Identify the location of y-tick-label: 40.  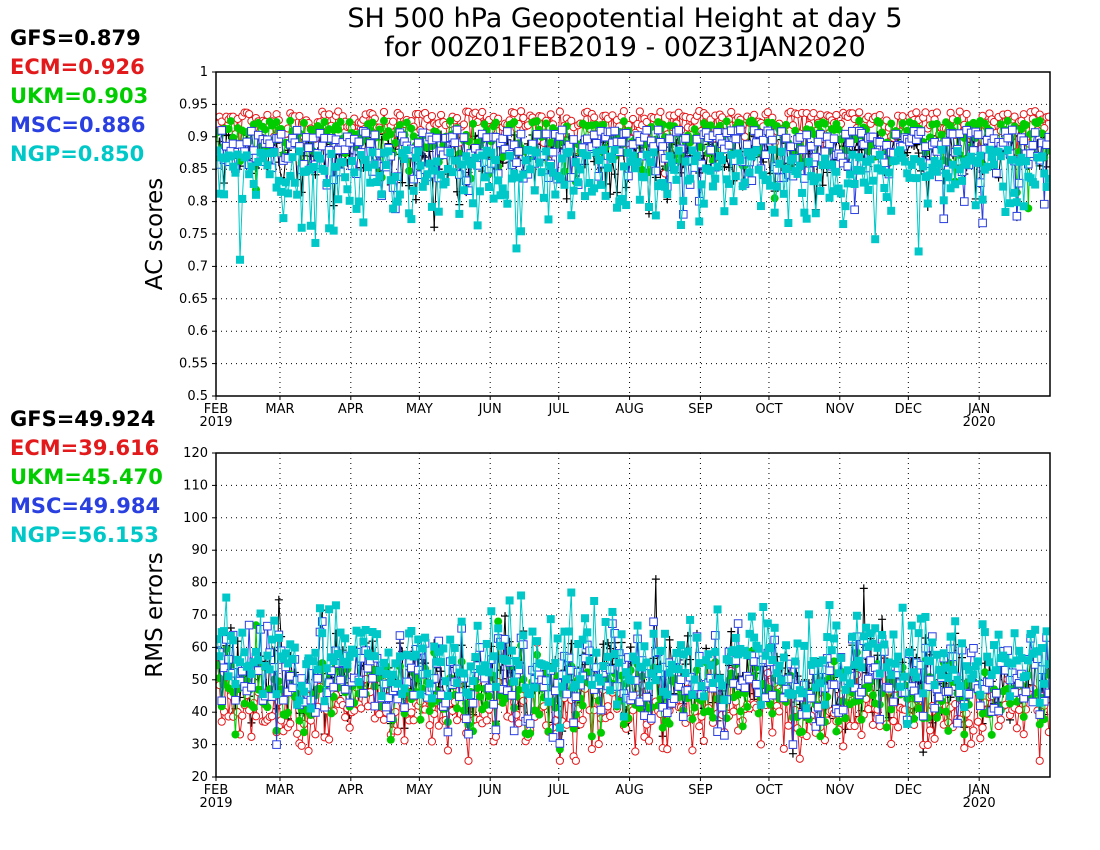
(199, 712).